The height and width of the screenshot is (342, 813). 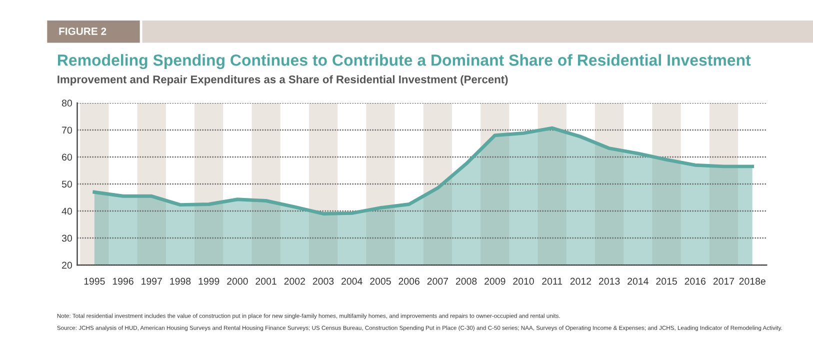 What do you see at coordinates (437, 281) in the screenshot?
I see `x-tick-label: 2007` at bounding box center [437, 281].